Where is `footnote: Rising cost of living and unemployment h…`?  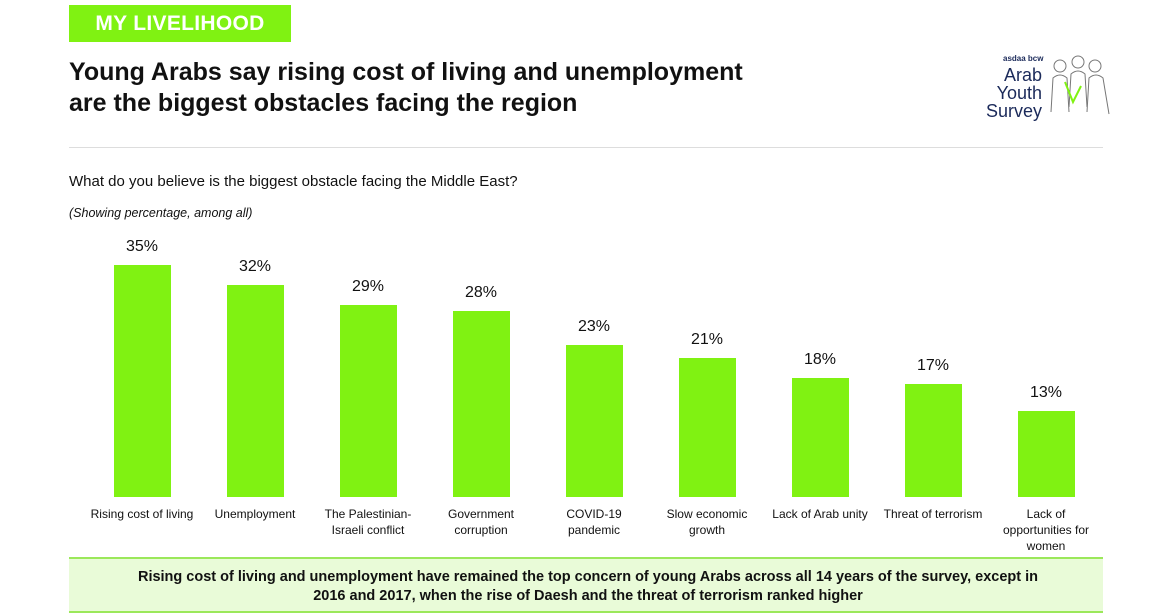
footnote: Rising cost of living and unemployment h… is located at coordinates (588, 586).